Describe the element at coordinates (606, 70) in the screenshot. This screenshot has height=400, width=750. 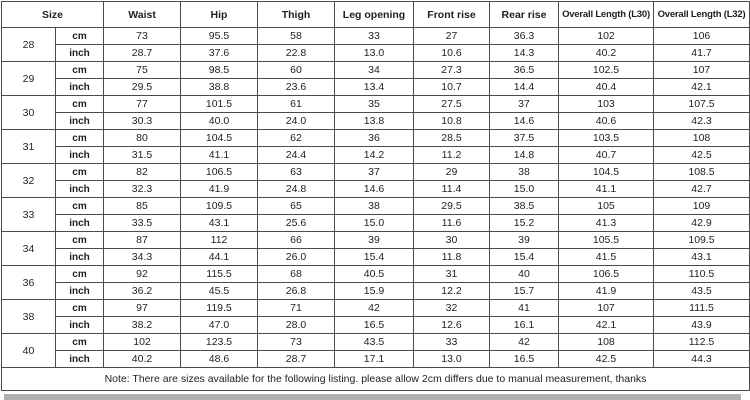
I see `measurement-cell: 102.5` at that location.